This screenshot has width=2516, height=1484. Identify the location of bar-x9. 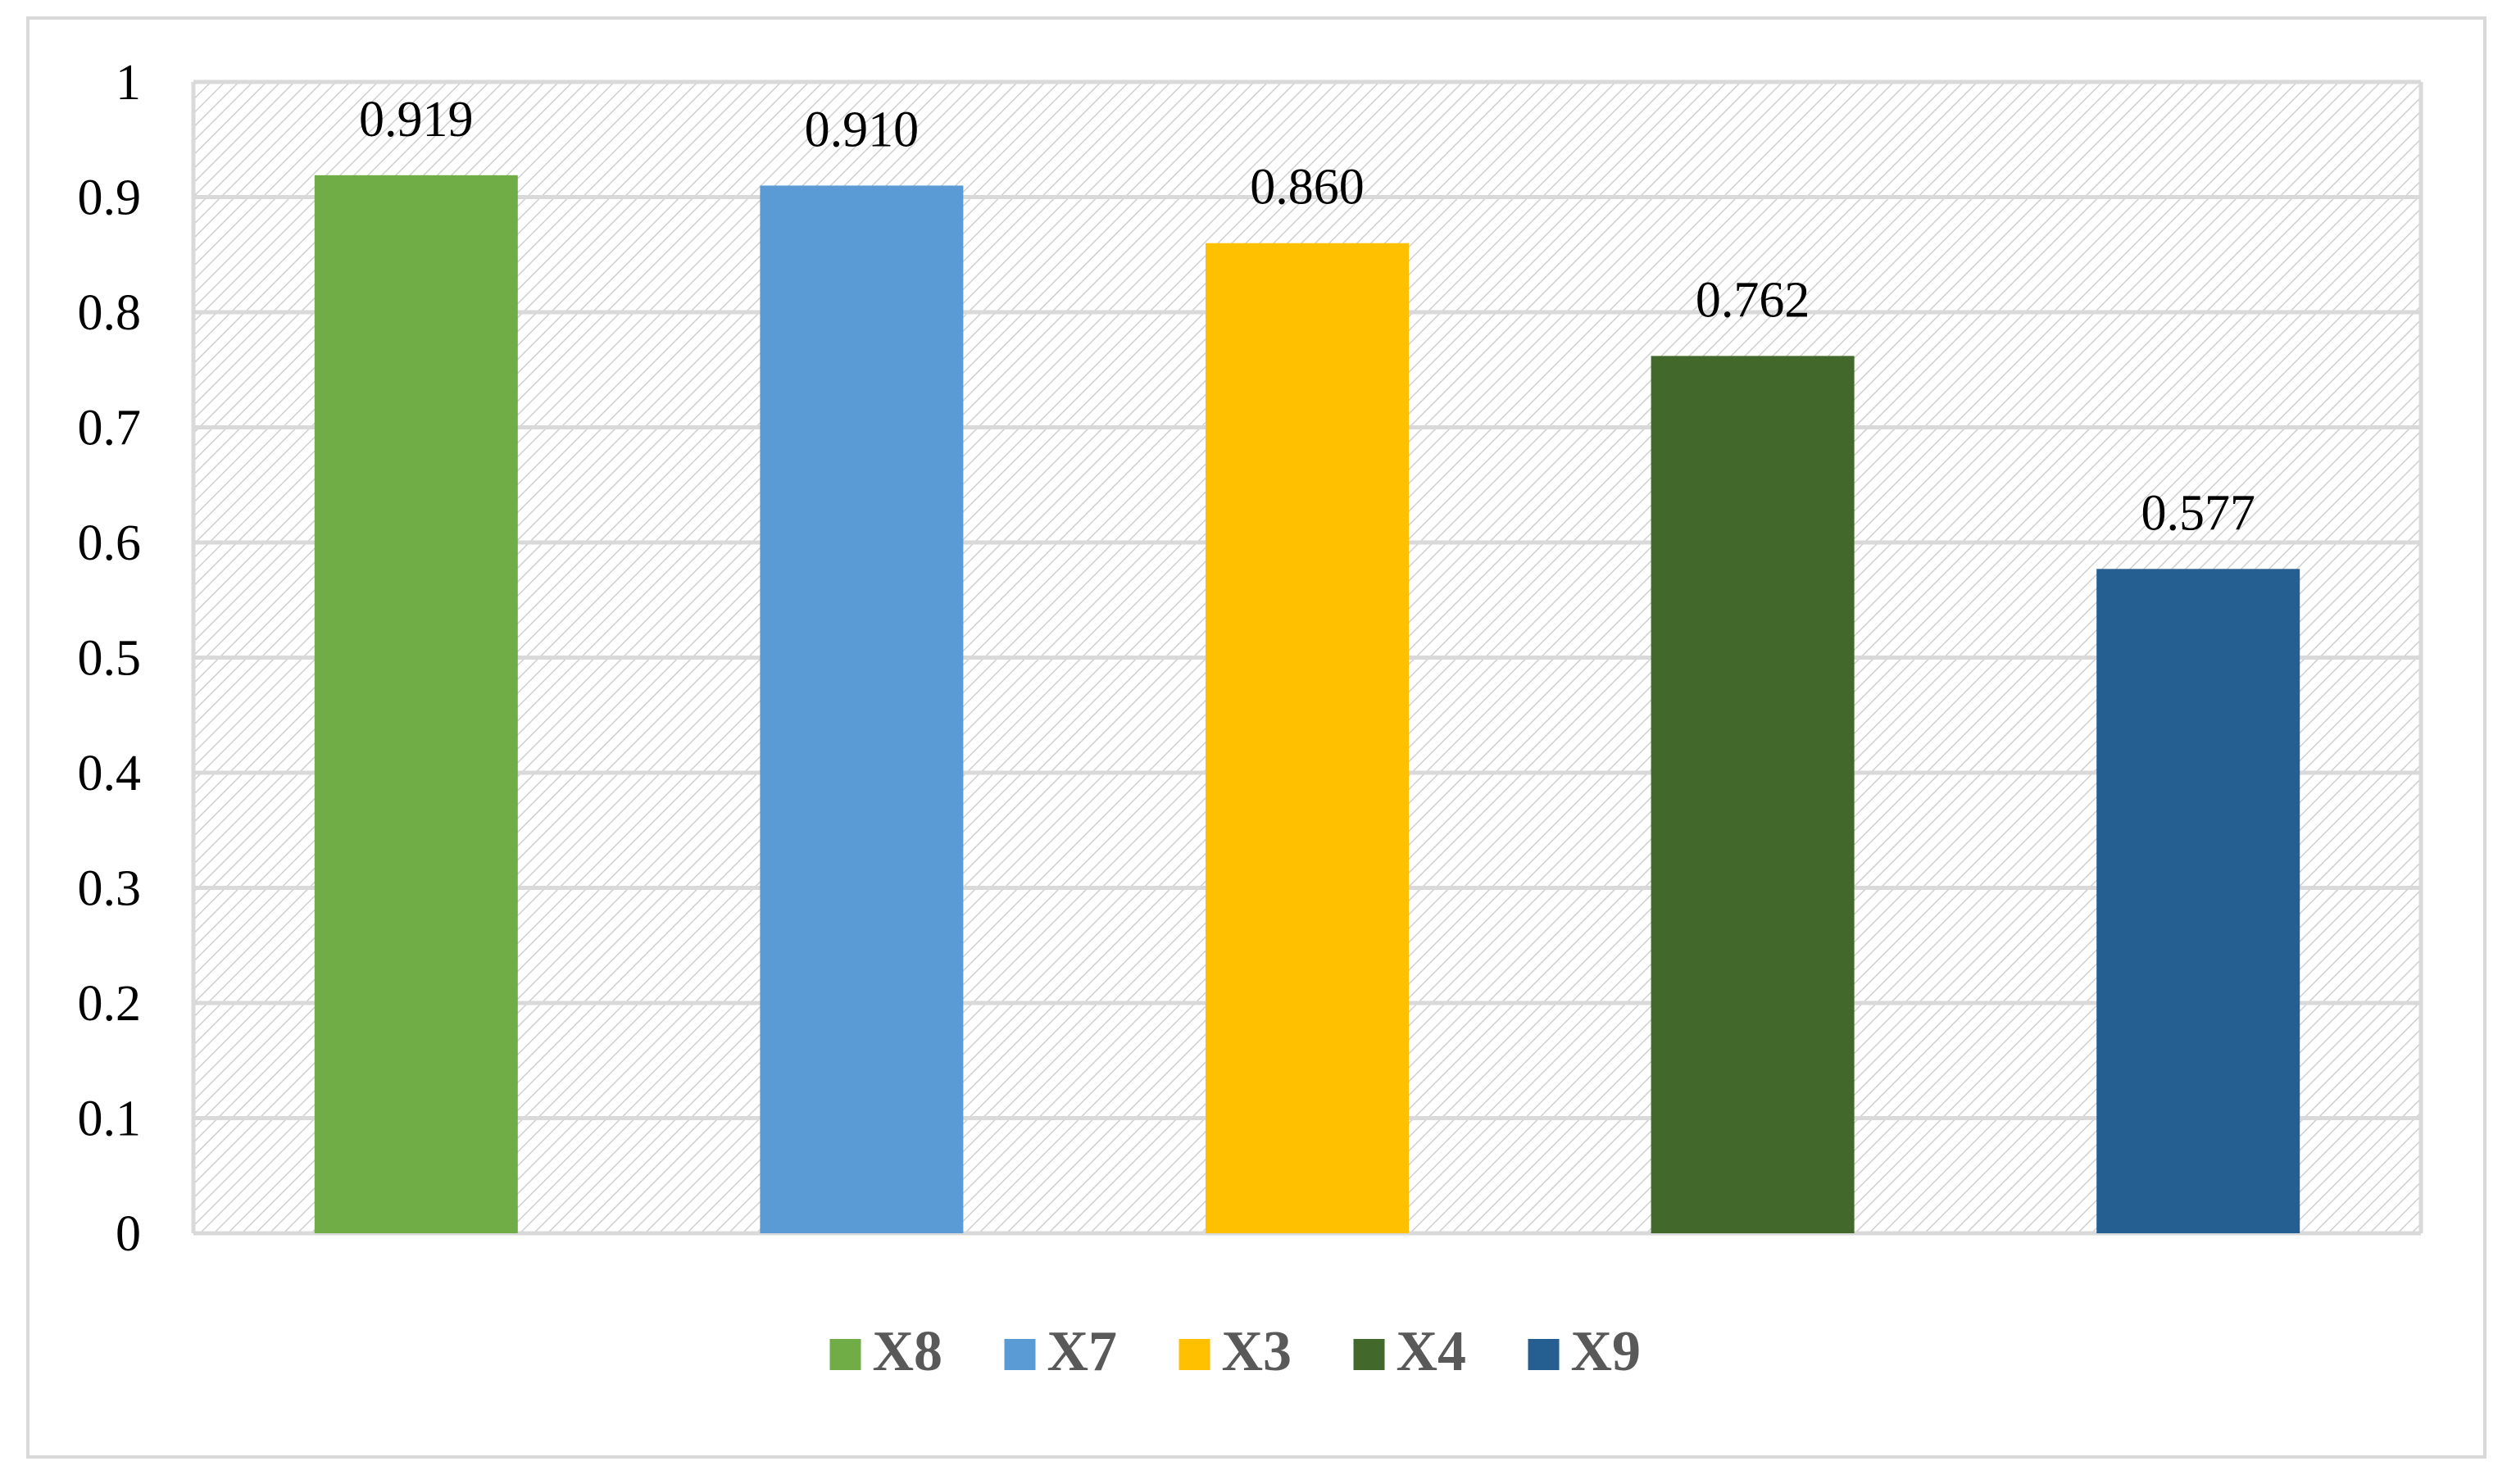
(2198, 901).